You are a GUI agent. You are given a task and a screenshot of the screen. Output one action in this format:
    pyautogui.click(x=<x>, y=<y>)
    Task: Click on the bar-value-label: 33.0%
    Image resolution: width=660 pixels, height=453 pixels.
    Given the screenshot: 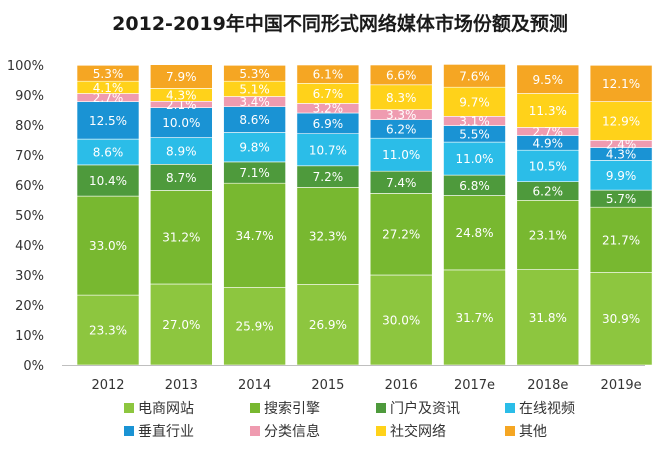 What is the action you would take?
    pyautogui.click(x=108, y=246)
    